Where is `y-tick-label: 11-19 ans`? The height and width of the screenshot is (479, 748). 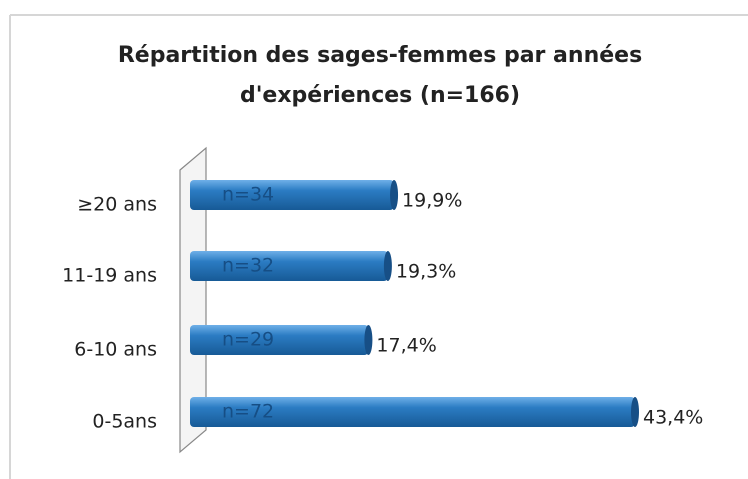
y-tick-label: 11-19 ans is located at coordinates (109, 276).